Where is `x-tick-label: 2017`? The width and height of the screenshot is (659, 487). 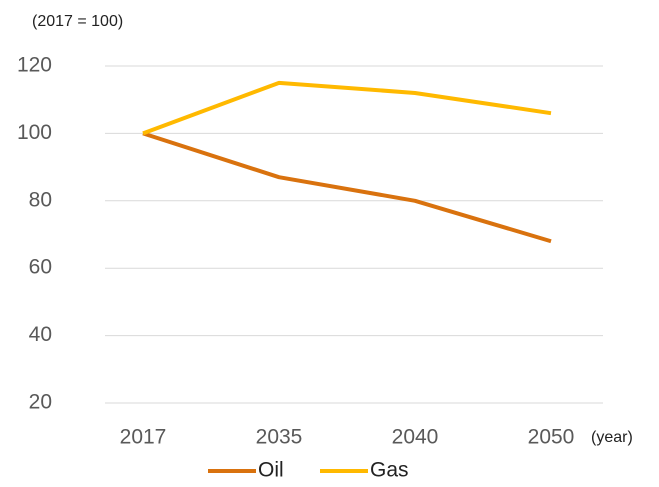
x-tick-label: 2017 is located at coordinates (143, 437).